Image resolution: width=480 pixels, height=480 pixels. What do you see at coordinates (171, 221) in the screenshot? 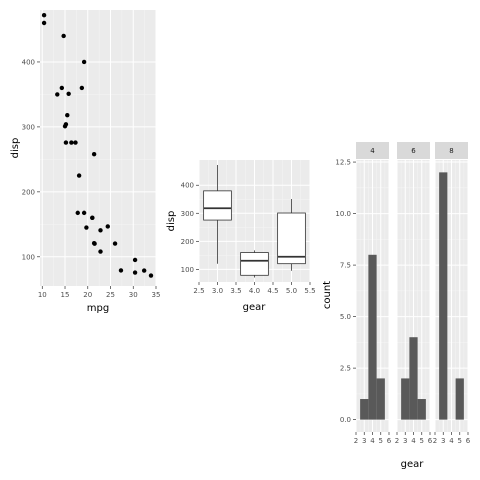
I see `box-y-axis-title: disp` at bounding box center [171, 221].